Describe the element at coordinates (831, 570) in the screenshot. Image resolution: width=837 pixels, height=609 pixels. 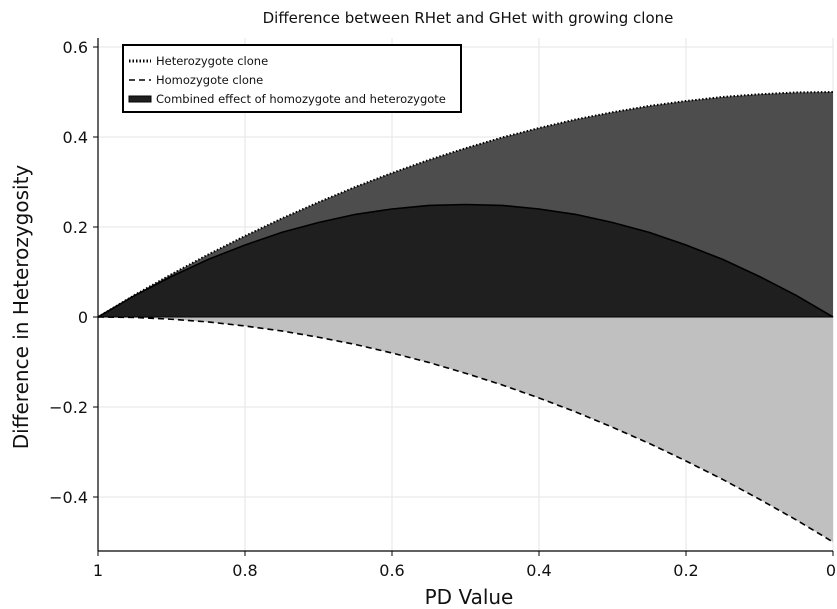
I see `x-tick-label: 0` at that location.